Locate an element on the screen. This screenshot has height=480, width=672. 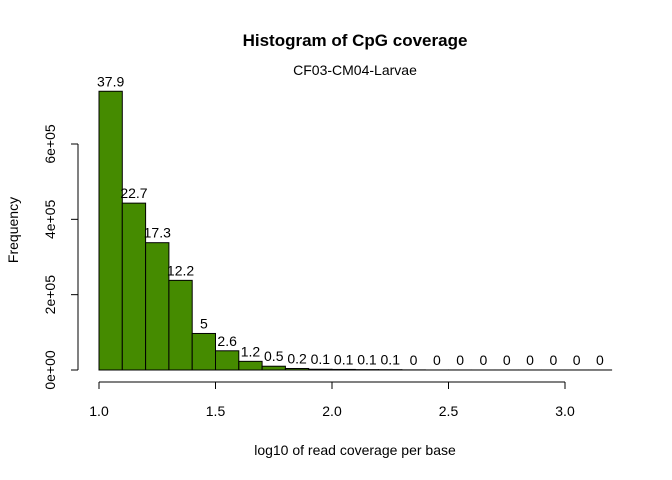
y-axis-label: Frequency is located at coordinates (13, 230).